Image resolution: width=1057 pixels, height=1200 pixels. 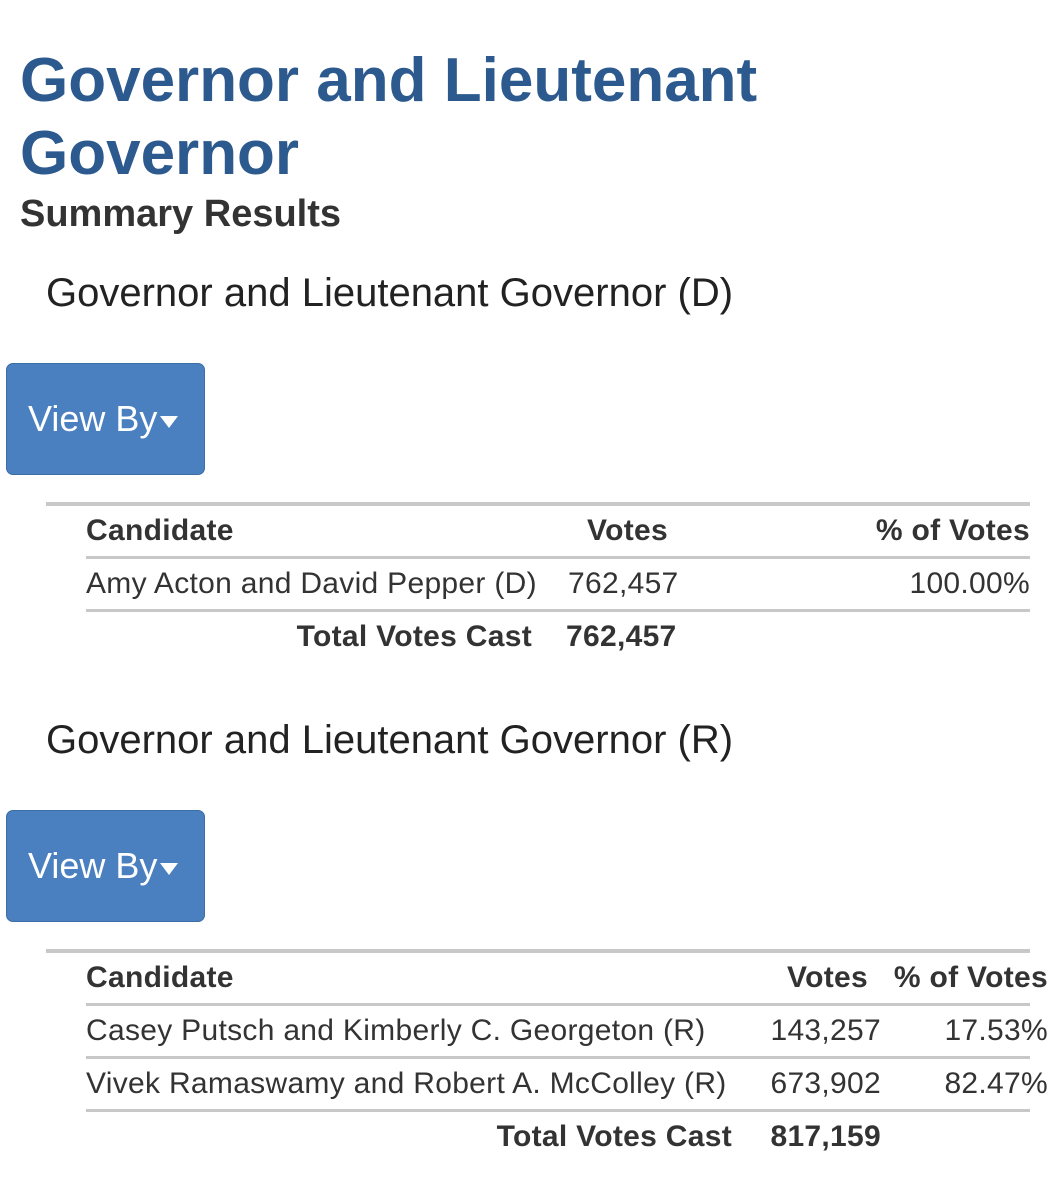 What do you see at coordinates (969, 583) in the screenshot?
I see `candidate-percent: 100.00%` at bounding box center [969, 583].